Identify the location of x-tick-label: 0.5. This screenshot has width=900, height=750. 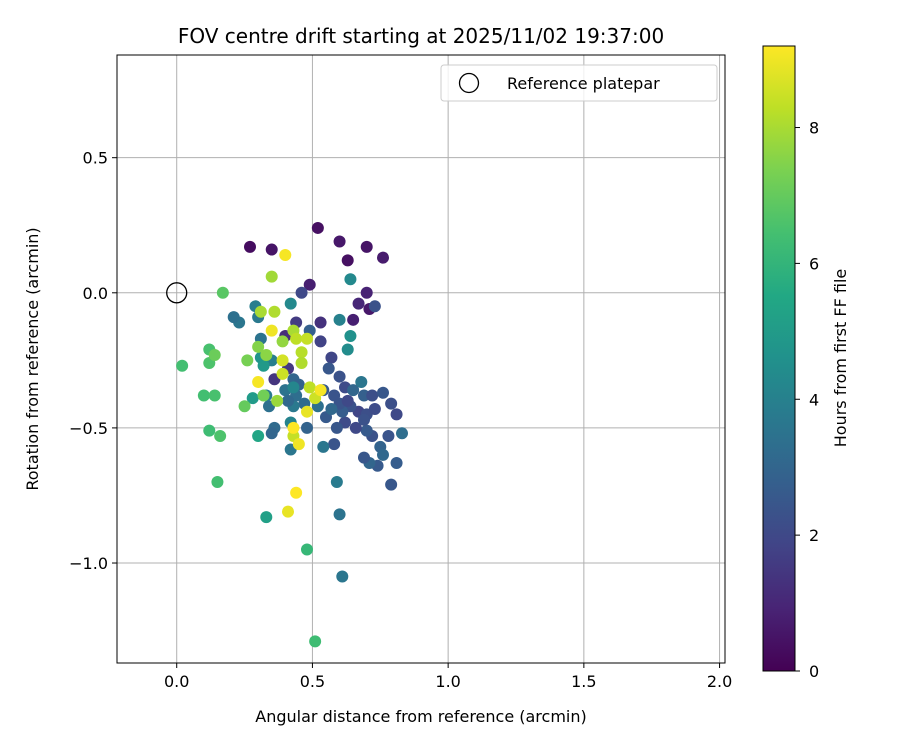
(312, 681).